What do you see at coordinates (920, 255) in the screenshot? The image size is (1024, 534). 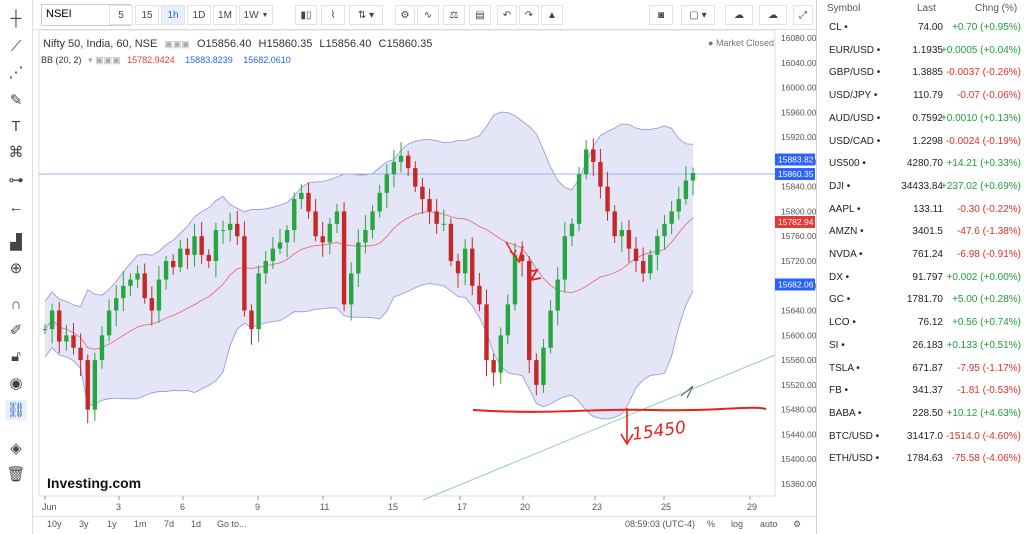 I see `watchlist-row: NVDA • 761.24 -6.98 (-0.91%)` at bounding box center [920, 255].